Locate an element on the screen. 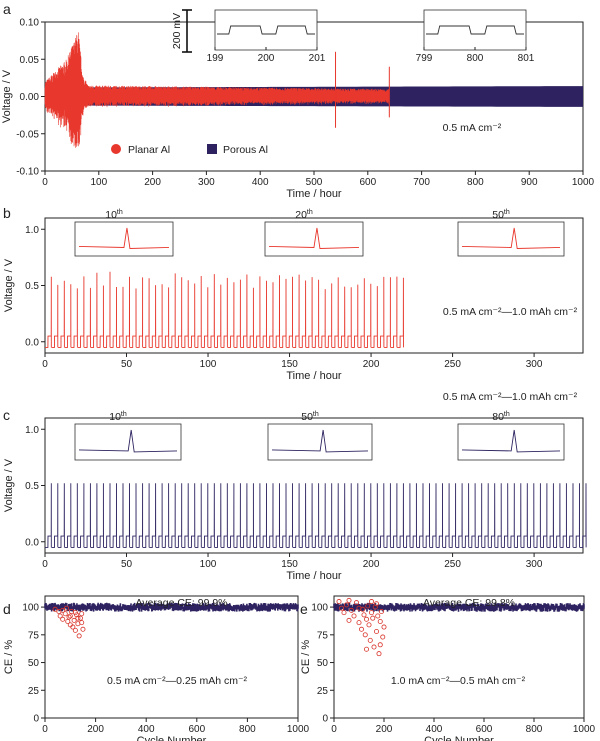 The width and height of the screenshot is (600, 741). y-axis-title: Voltage / V is located at coordinates (9, 485).